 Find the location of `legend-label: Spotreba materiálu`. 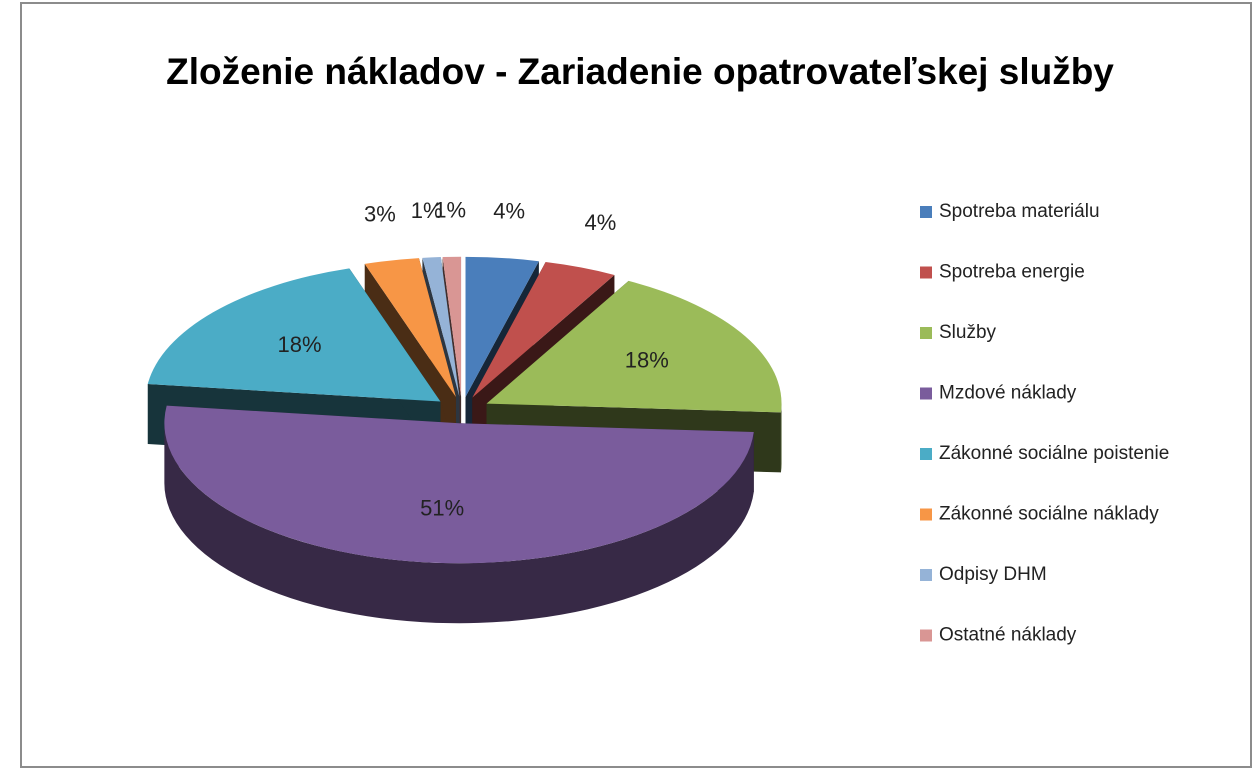

legend-label: Spotreba materiálu is located at coordinates (1019, 211).